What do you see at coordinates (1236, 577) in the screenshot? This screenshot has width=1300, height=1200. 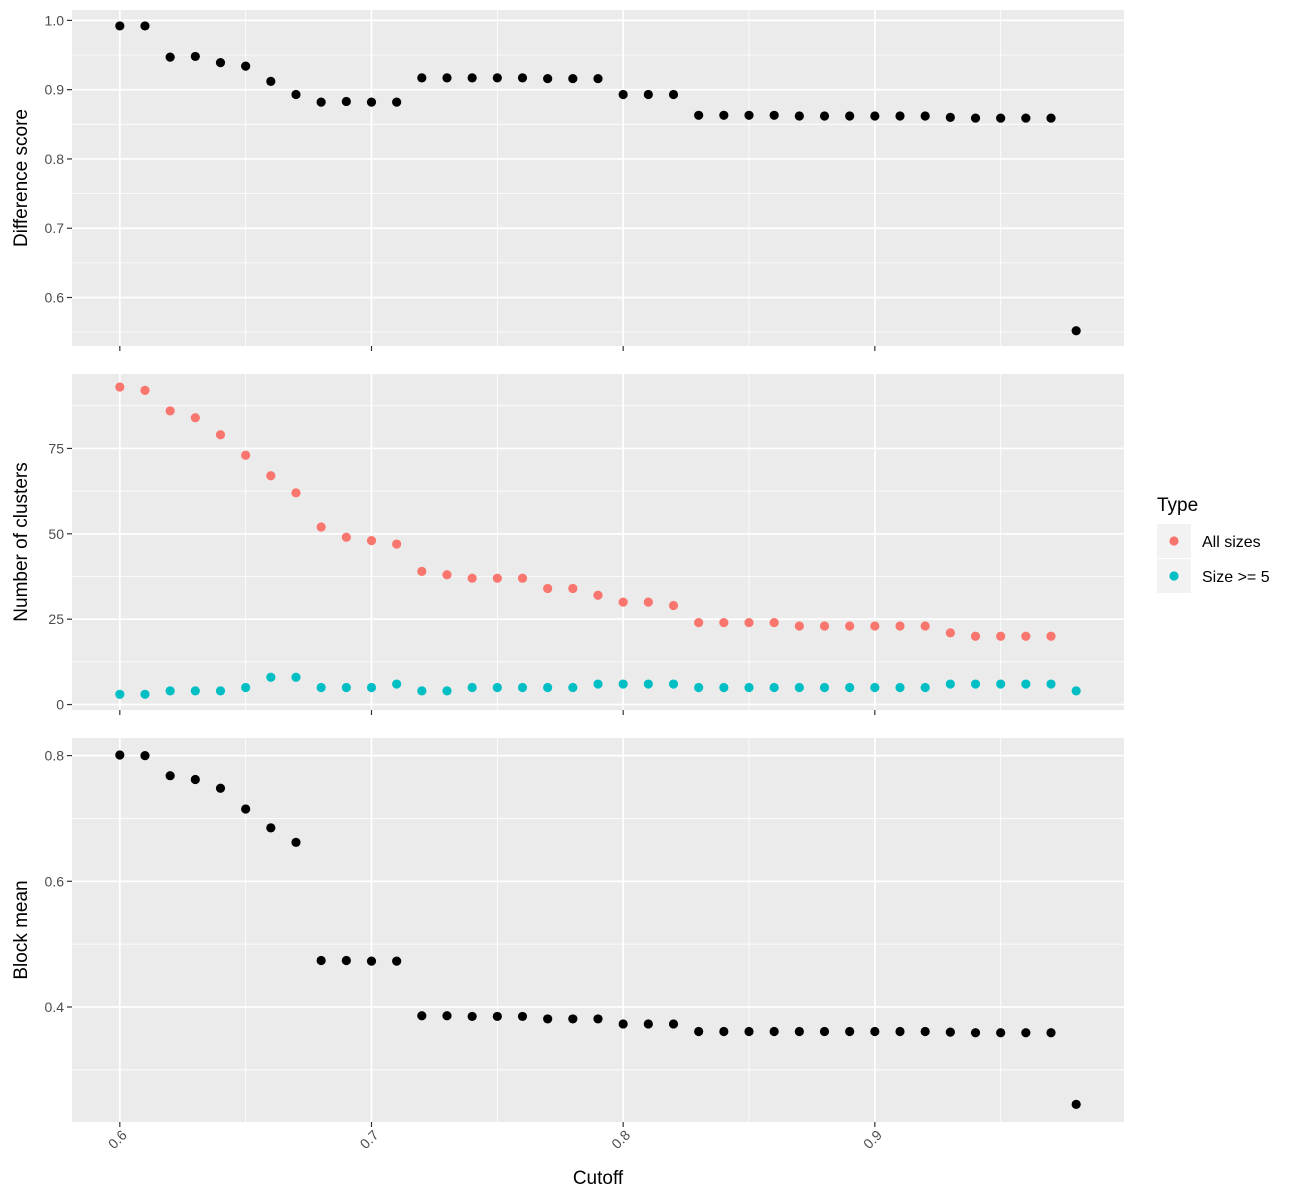 I see `legend-label: Size >= 5` at bounding box center [1236, 577].